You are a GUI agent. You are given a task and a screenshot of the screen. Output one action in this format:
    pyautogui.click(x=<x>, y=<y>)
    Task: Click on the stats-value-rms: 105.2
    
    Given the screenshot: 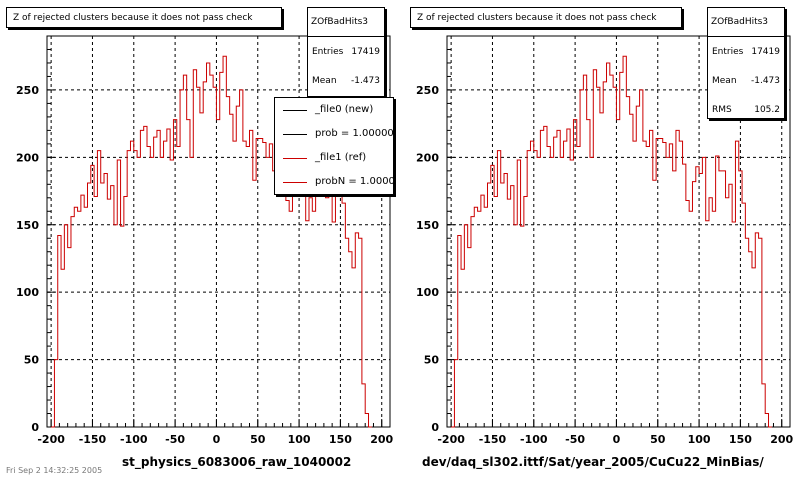 What is the action you would take?
    pyautogui.click(x=767, y=109)
    